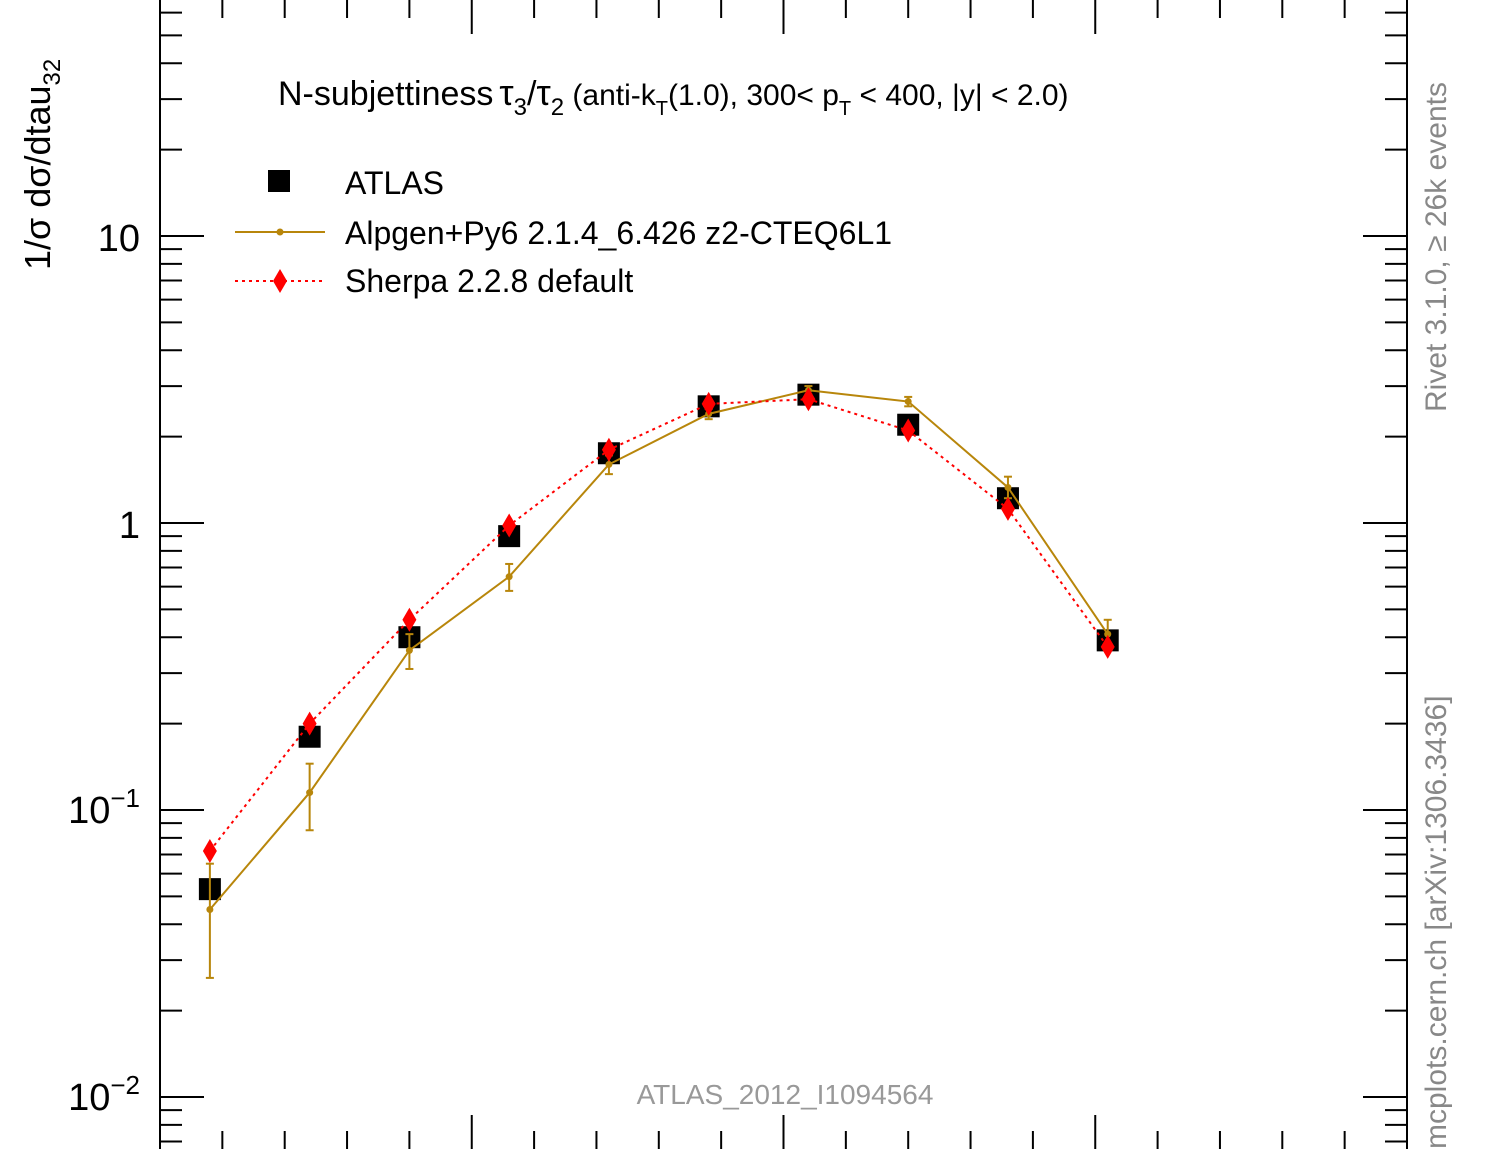 The width and height of the screenshot is (1492, 1149). I want to click on atlas-data-point, so click(309, 736).